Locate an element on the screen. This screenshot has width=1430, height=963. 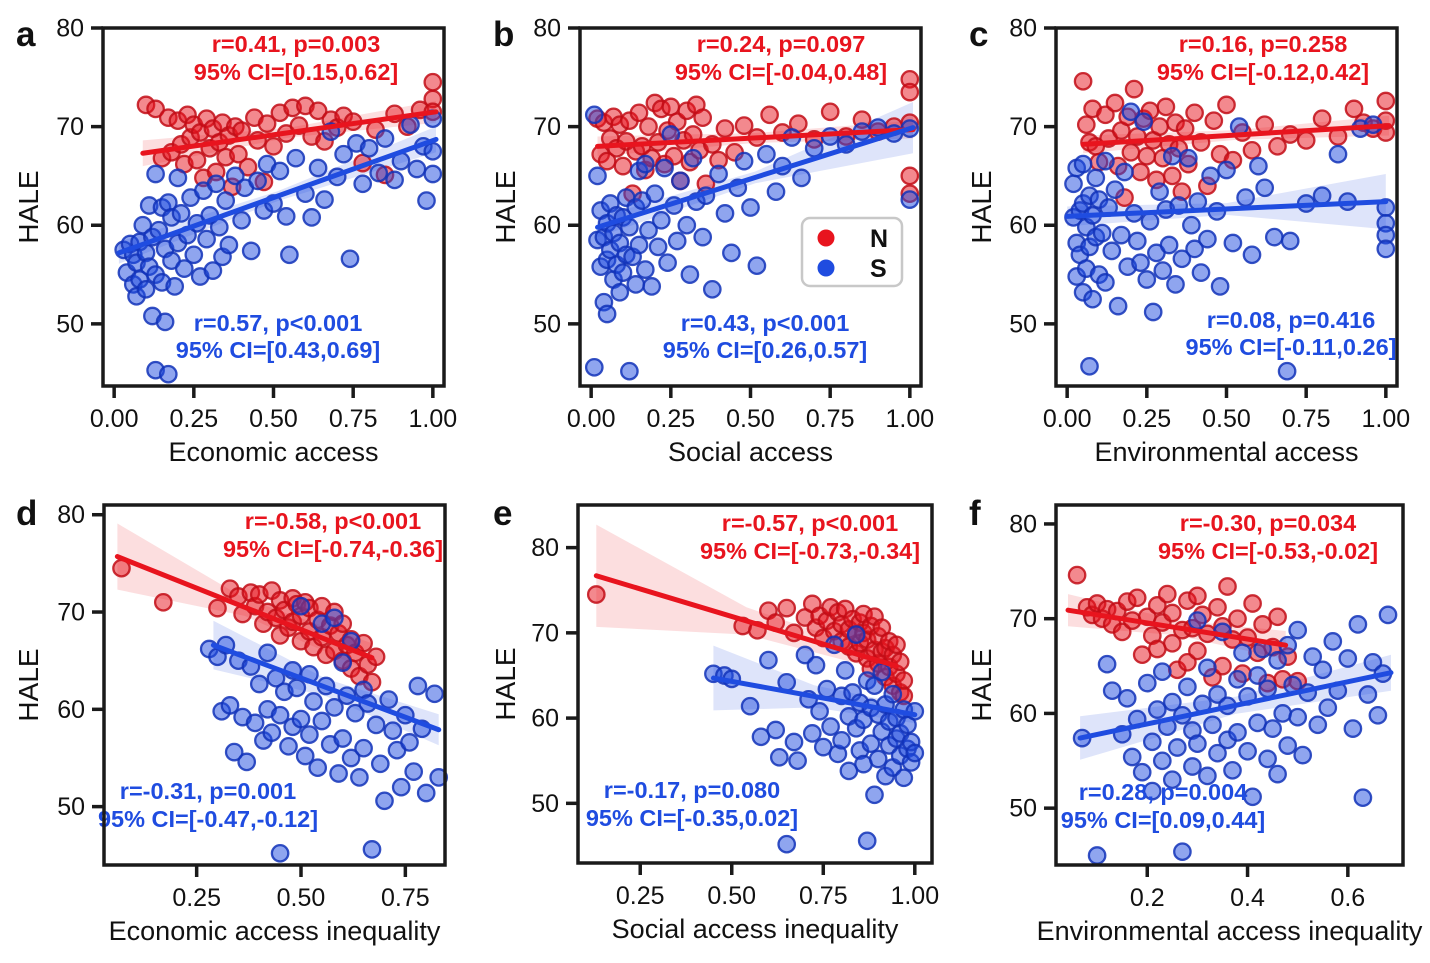
stats-annotation-n: r=-0.57, p<0.001 is located at coordinates (810, 523).